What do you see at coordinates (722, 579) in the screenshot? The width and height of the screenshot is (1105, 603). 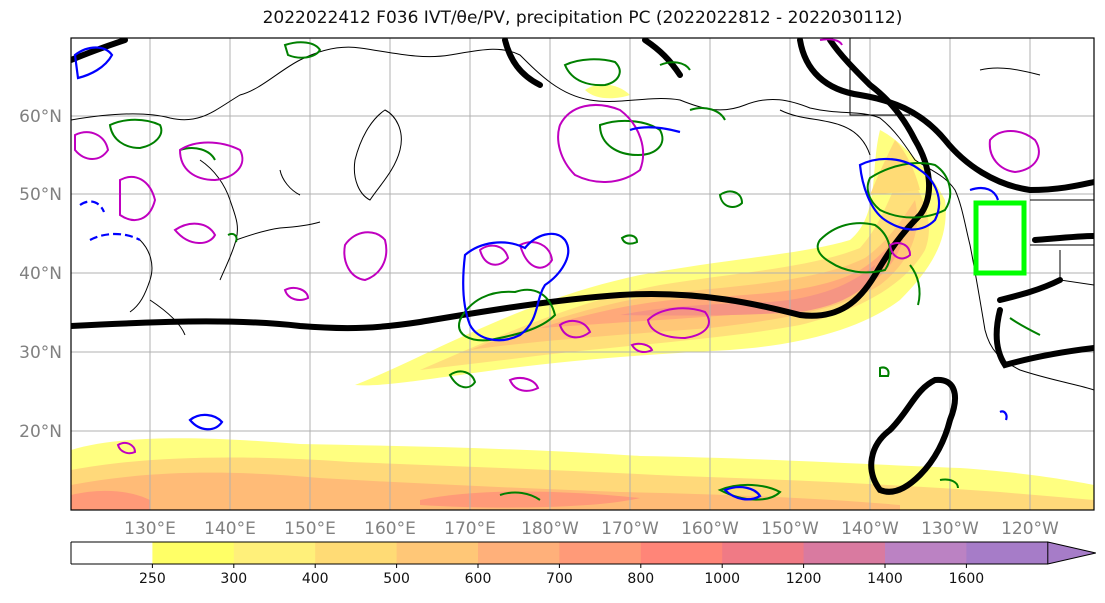 I see `colorbar-tick-label: 1000` at bounding box center [722, 579].